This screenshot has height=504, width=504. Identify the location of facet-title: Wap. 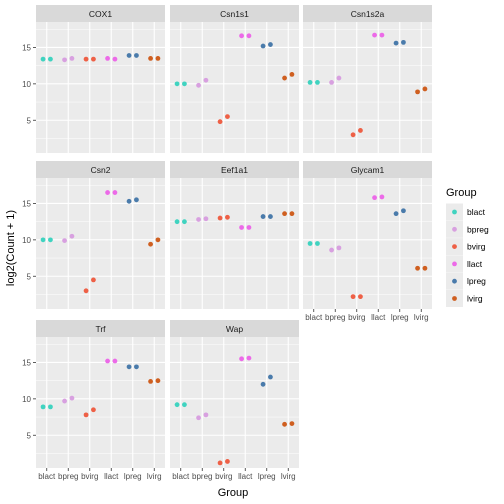
(234, 329).